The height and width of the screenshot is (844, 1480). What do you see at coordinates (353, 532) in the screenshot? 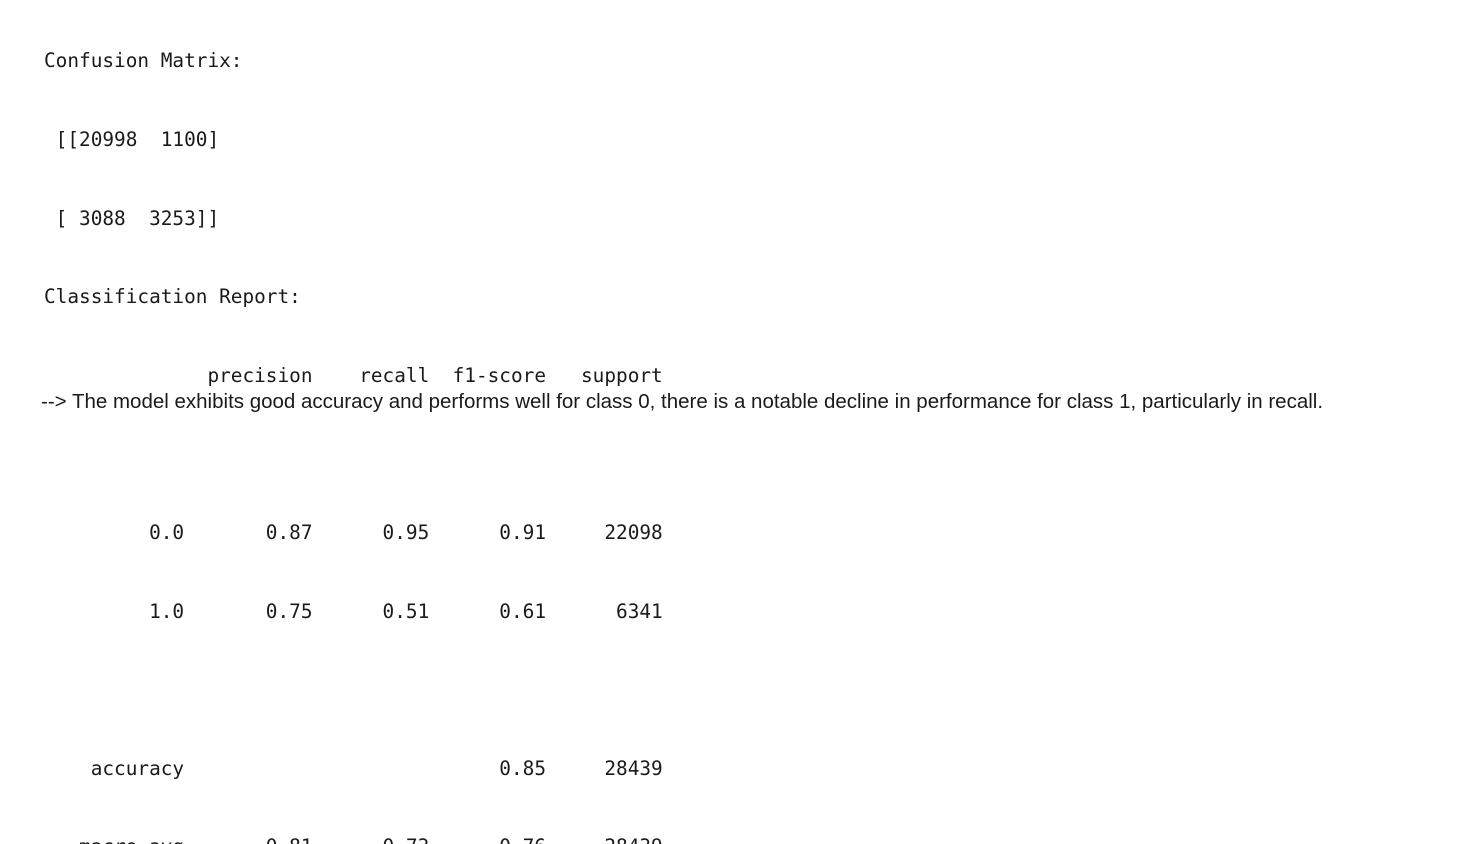
I see `classification-report-row: 0.0 0.87 0.95 0.91 22098` at bounding box center [353, 532].